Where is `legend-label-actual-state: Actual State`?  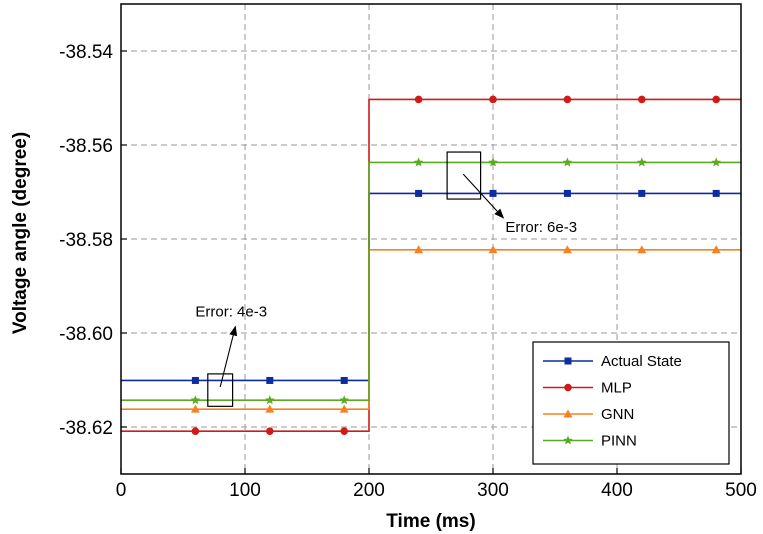 legend-label-actual-state: Actual State is located at coordinates (641, 361).